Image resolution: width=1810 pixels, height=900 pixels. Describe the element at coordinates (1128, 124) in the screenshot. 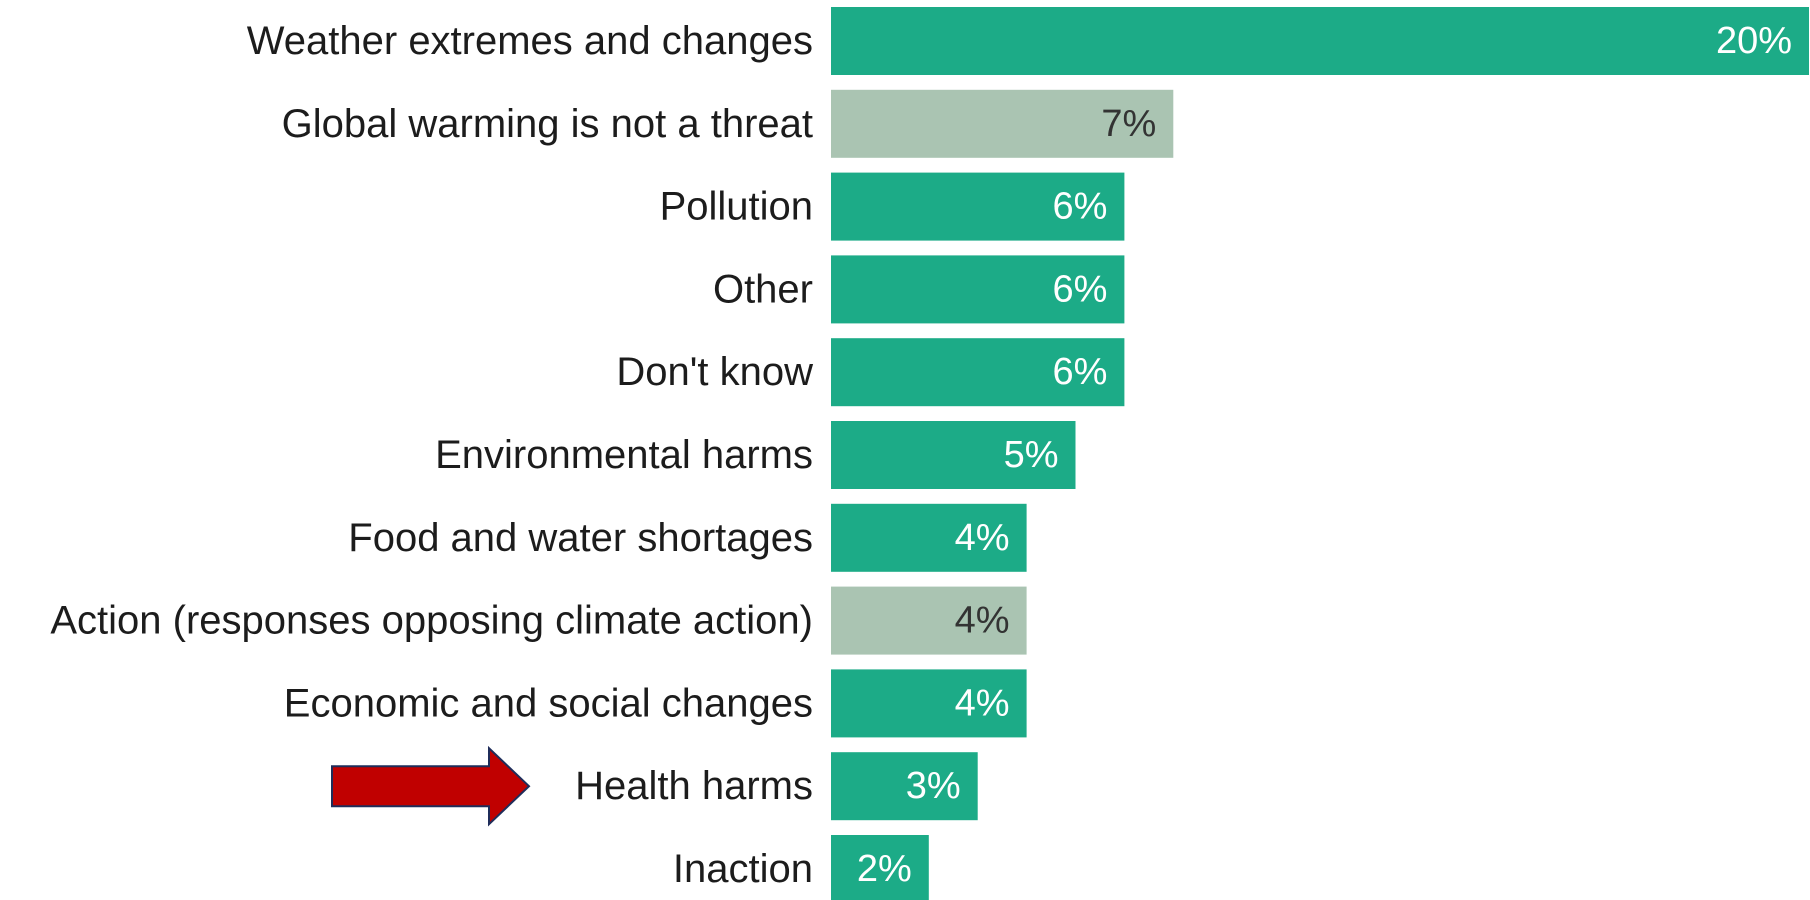

I see `value-label: 7%` at that location.